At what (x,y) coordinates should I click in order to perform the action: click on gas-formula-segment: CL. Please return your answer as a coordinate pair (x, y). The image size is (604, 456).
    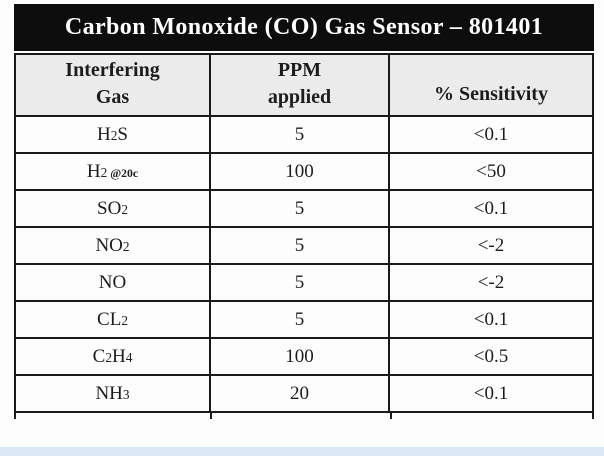
    Looking at the image, I should click on (109, 319).